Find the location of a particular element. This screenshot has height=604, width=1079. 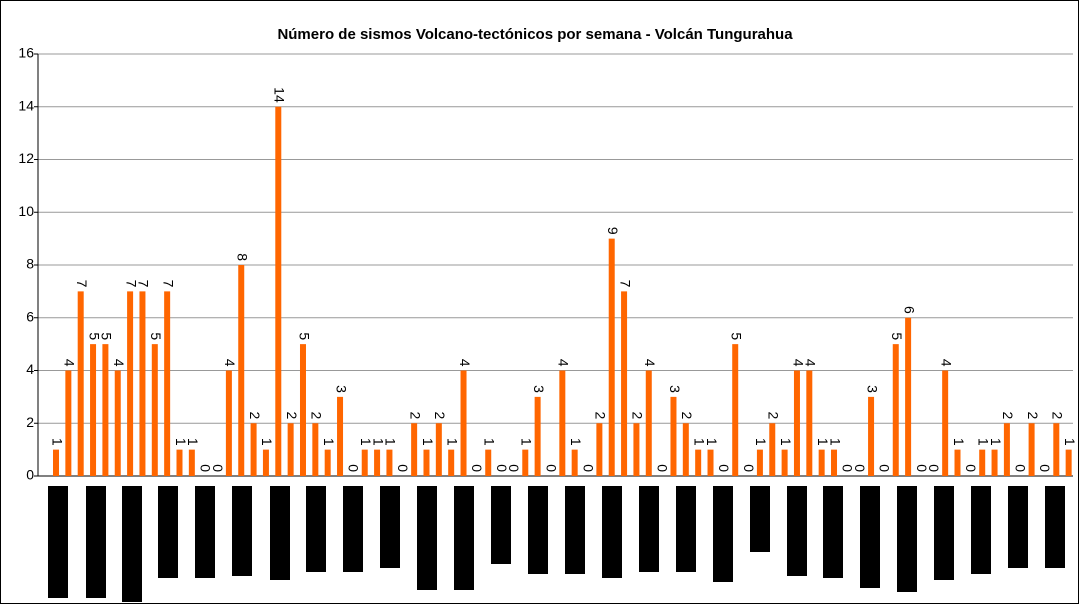

value-label: 8 is located at coordinates (243, 257).